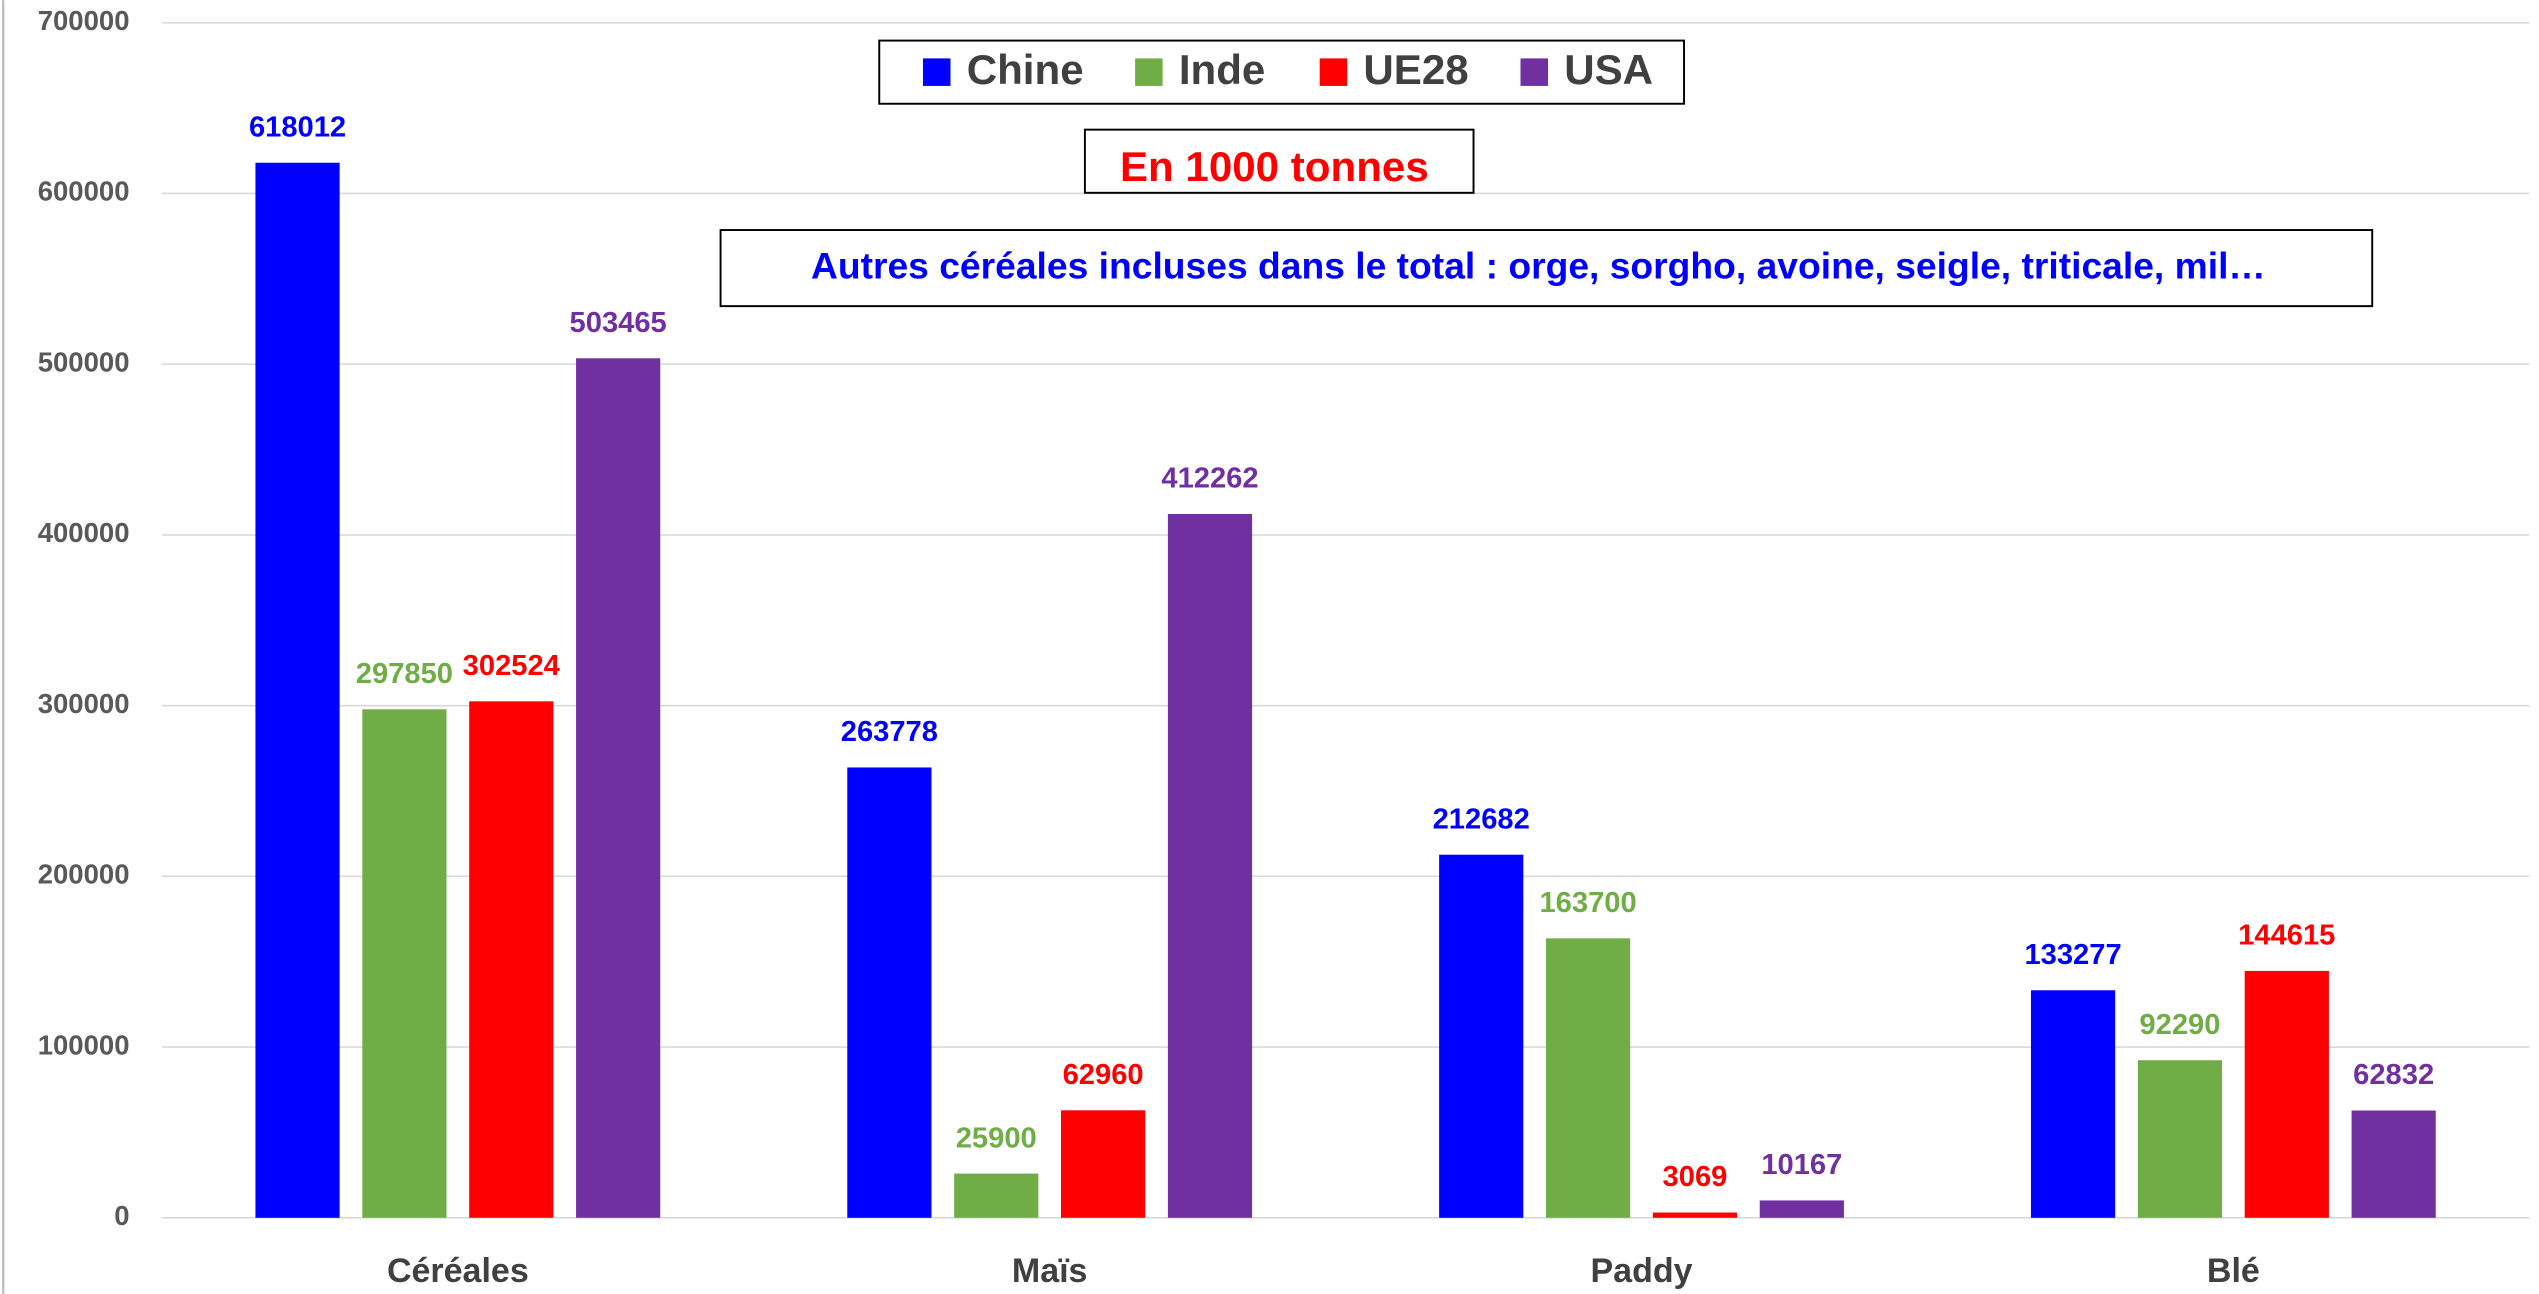 The width and height of the screenshot is (2539, 1294). Describe the element at coordinates (84, 191) in the screenshot. I see `y-tick-label: 600000` at that location.